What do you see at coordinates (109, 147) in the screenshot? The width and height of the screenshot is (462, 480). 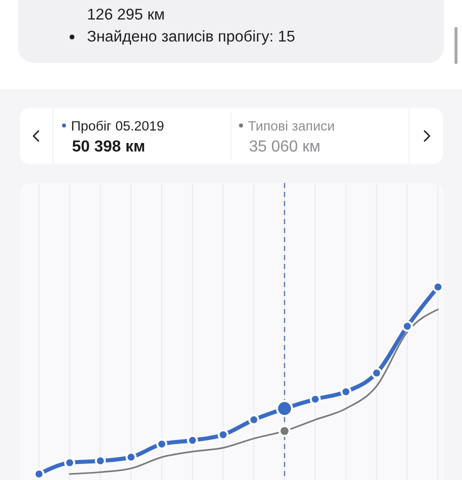 I see `text: 50 398 км` at bounding box center [109, 147].